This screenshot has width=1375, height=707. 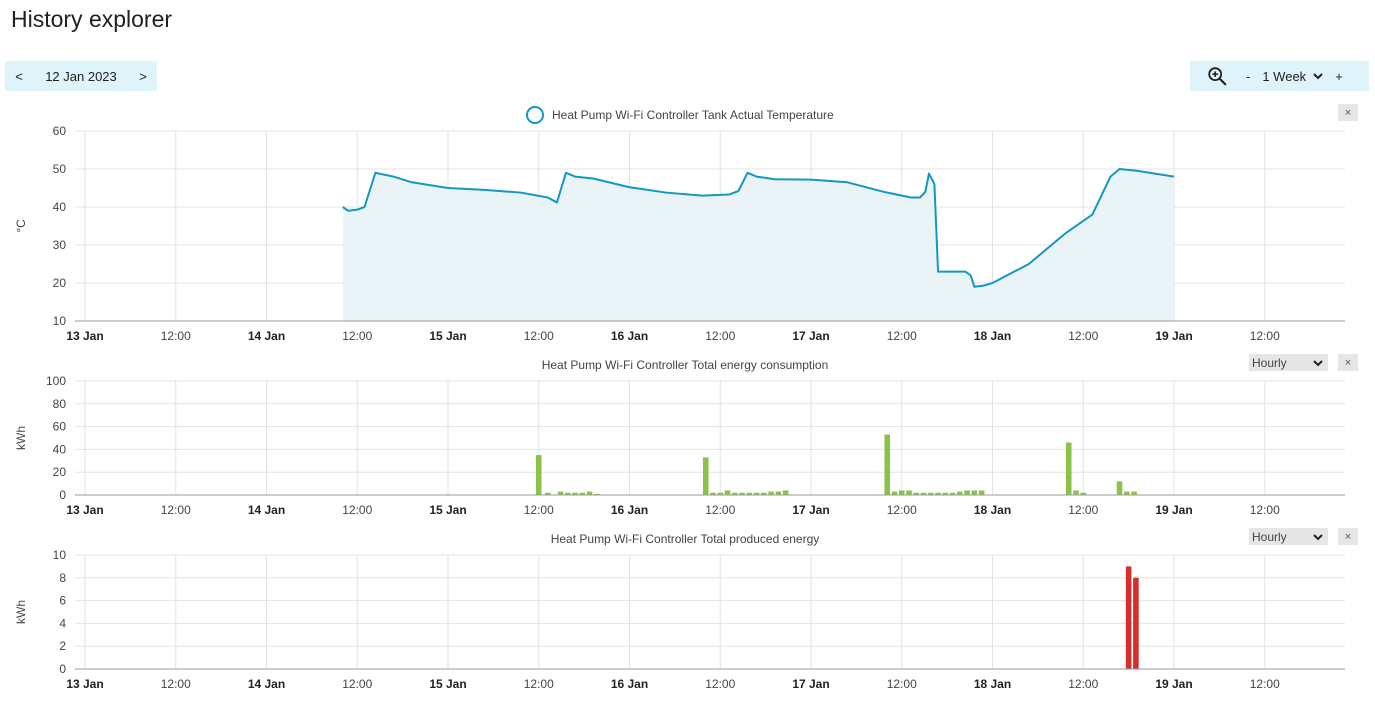 I want to click on range-select: 1 Week, so click(x=1292, y=76).